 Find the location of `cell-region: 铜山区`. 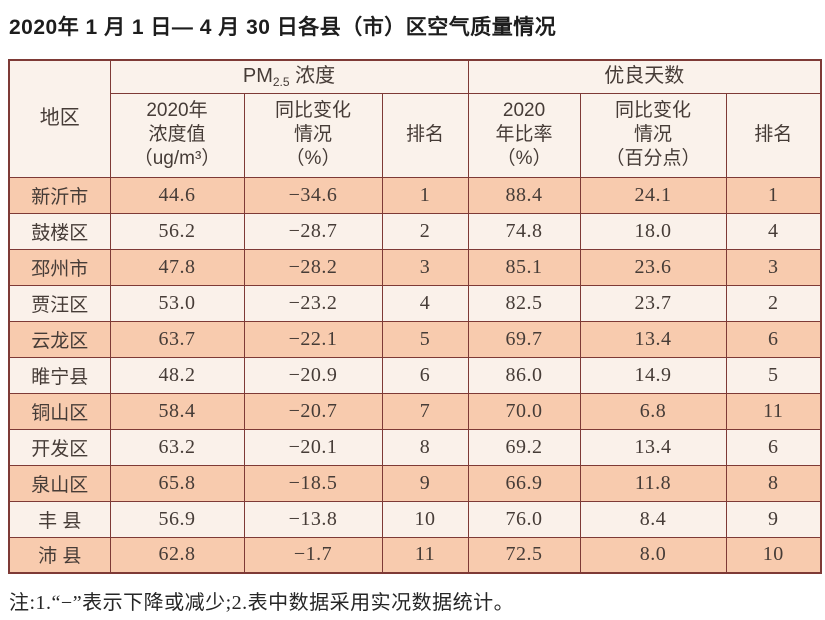

cell-region: 铜山区 is located at coordinates (59, 411).